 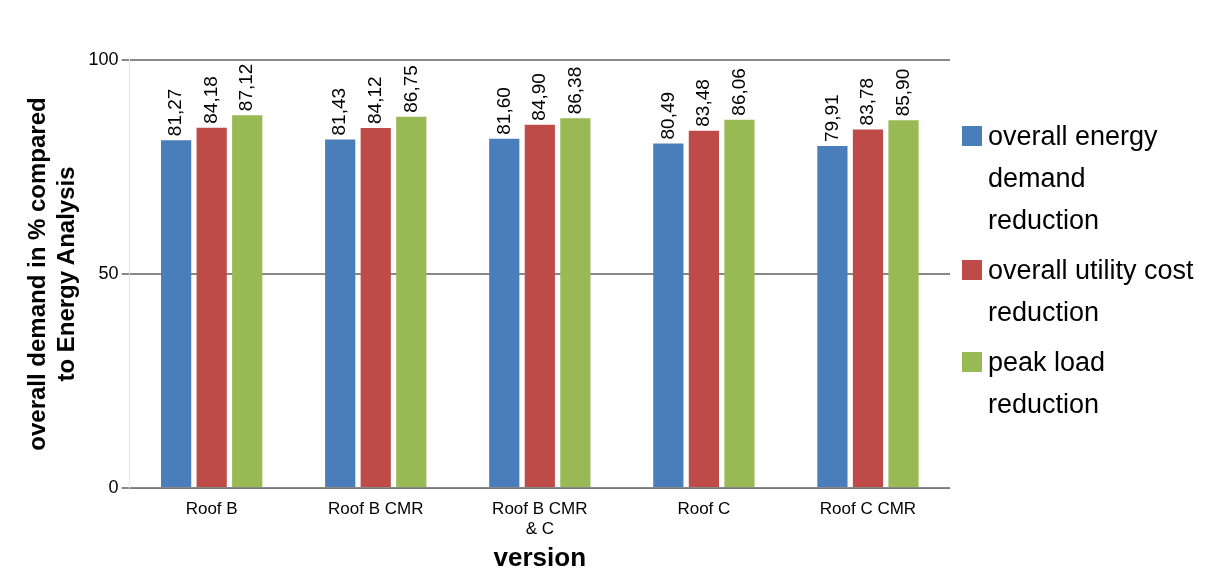 I want to click on x-tick-label: Roof B CMR, so click(x=376, y=508).